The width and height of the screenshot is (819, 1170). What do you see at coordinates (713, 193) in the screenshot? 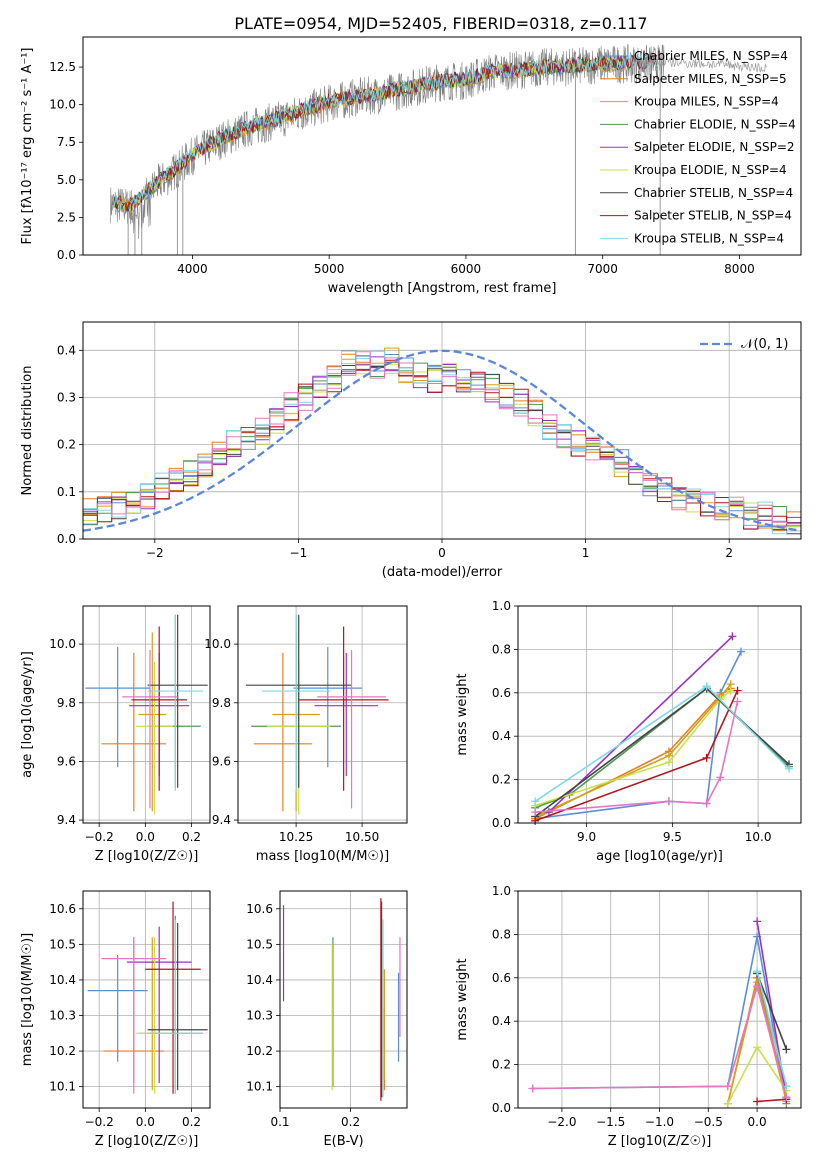
I see `legend-label: Chabrier STELIB, N_SSP=4` at bounding box center [713, 193].